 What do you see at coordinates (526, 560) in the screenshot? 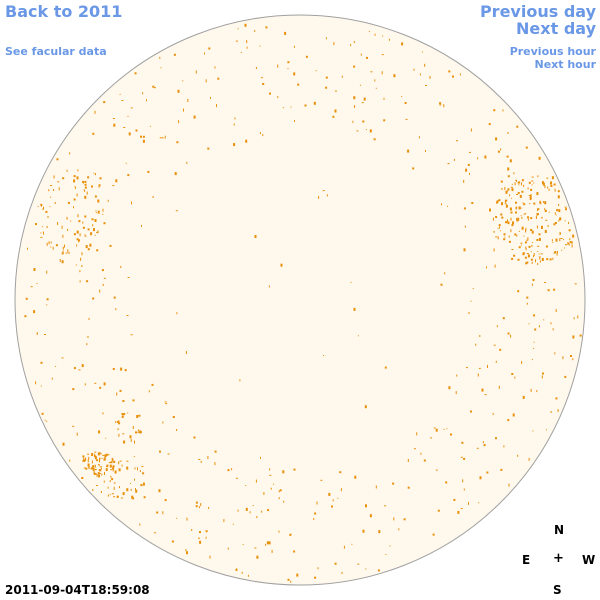
I see `compass-east: E` at bounding box center [526, 560].